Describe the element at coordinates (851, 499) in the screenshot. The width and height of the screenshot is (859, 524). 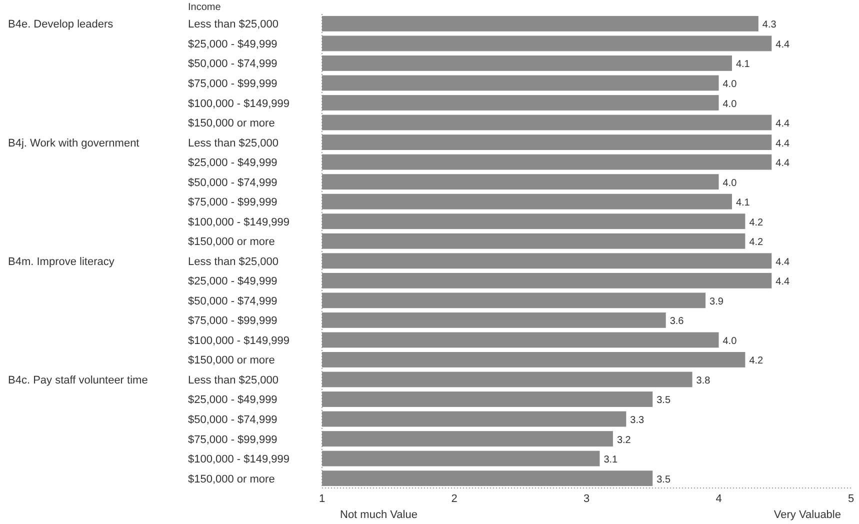
I see `x-tick-label: 5` at that location.